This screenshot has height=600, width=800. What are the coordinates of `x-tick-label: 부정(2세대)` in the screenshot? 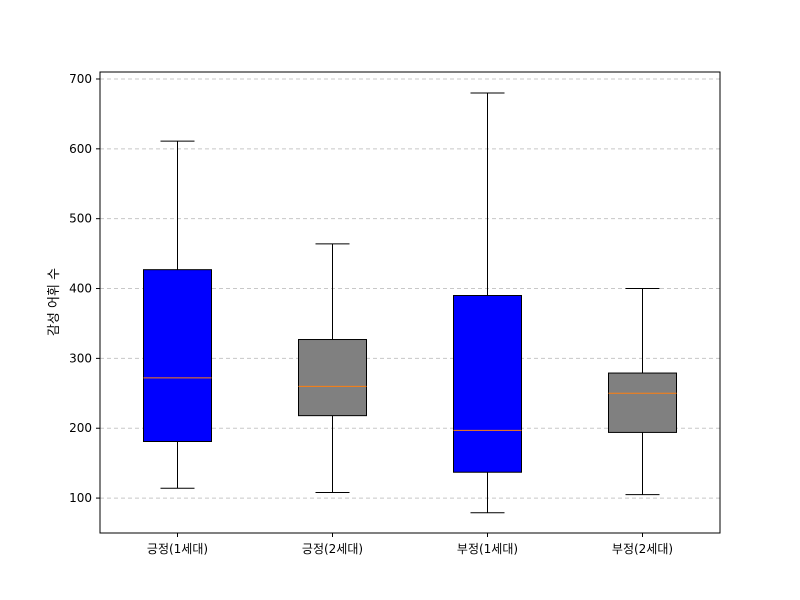 It's located at (642, 549).